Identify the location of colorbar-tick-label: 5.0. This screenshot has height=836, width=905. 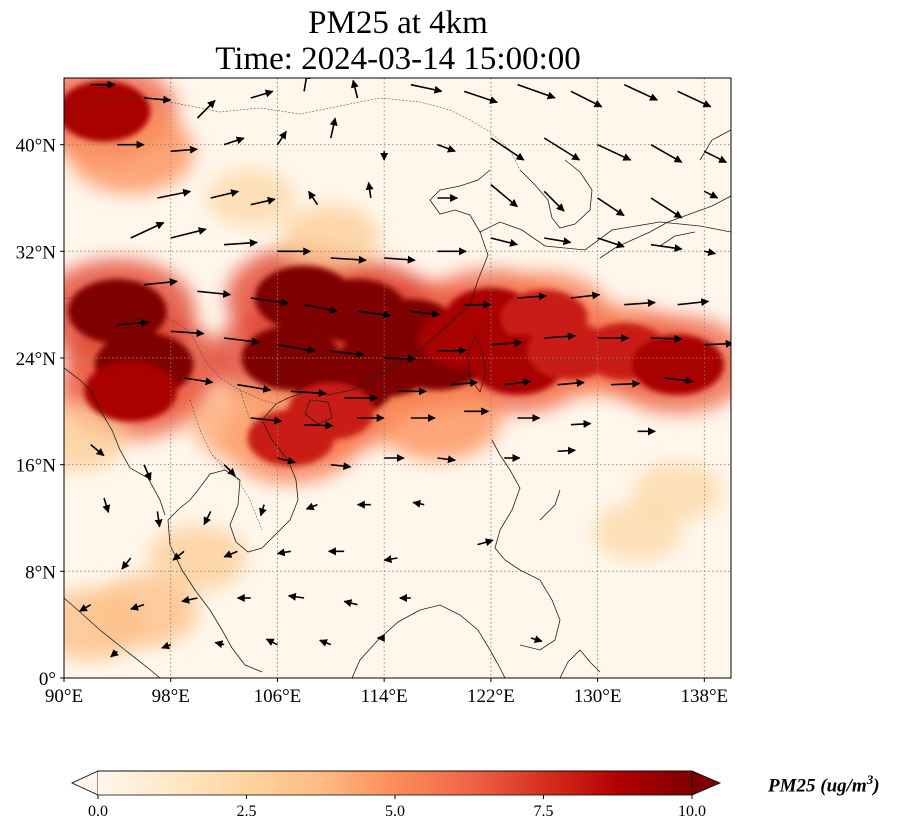
(395, 811).